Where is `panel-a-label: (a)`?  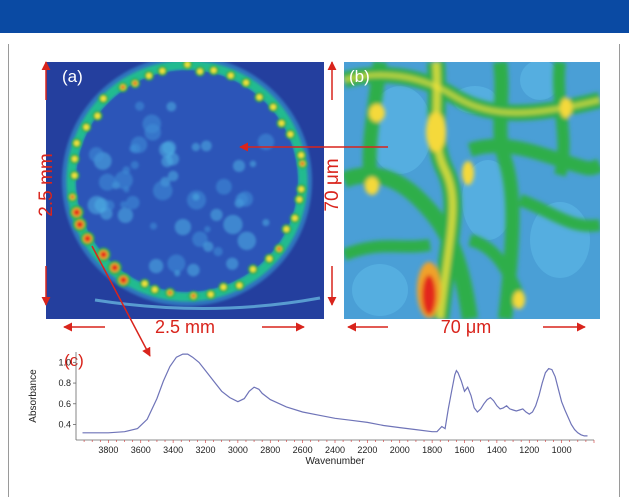
panel-a-label: (a) is located at coordinates (72, 76).